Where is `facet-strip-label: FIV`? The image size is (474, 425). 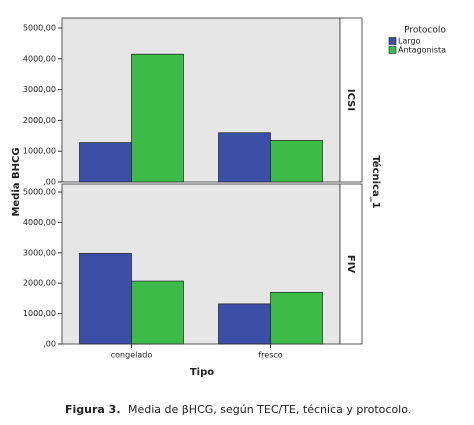
facet-strip-label: FIV is located at coordinates (350, 264).